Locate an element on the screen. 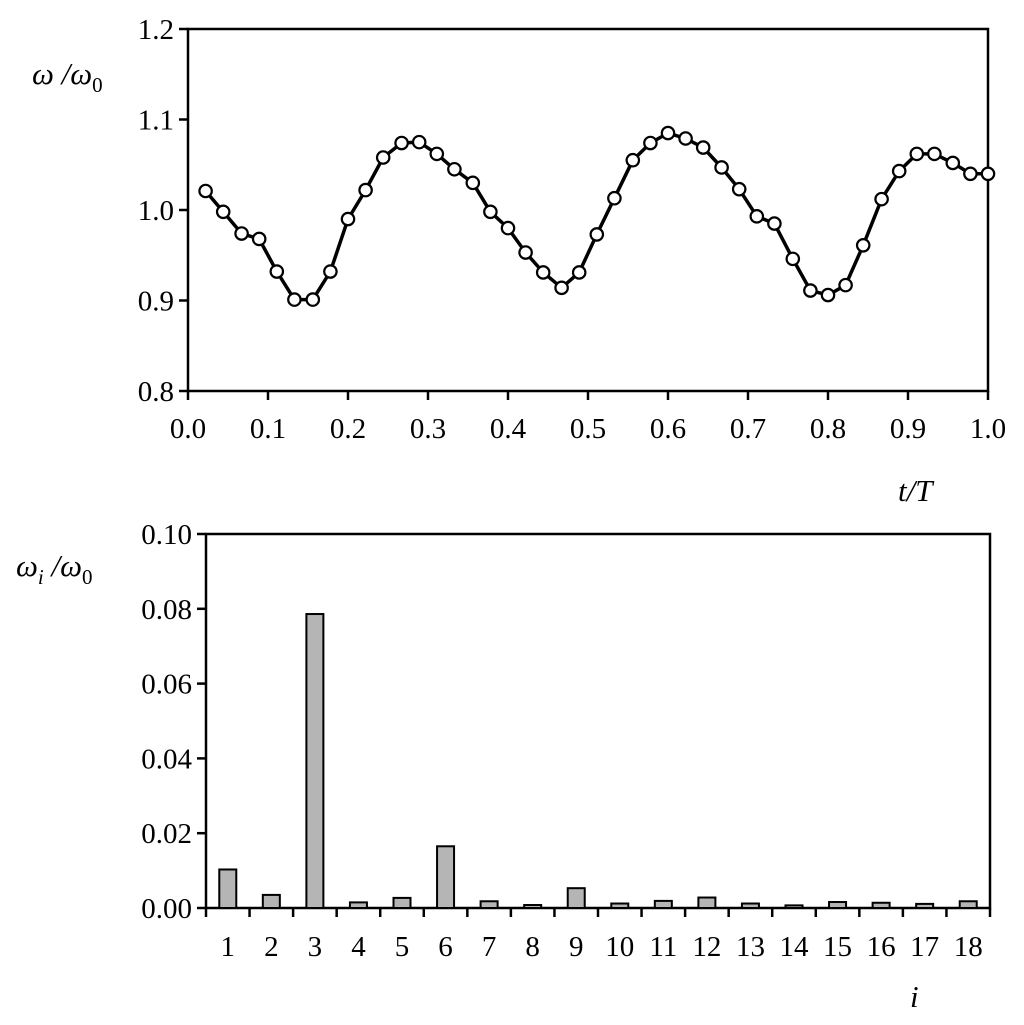 The height and width of the screenshot is (1025, 1024). x-tick-label: 2 is located at coordinates (271, 947).